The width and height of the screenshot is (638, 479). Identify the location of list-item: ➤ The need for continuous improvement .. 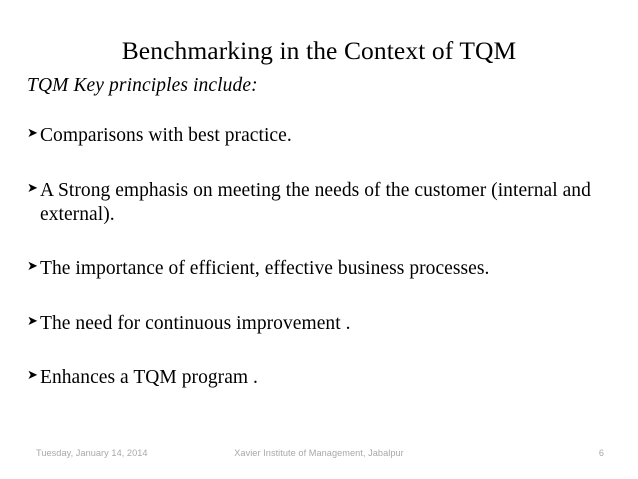
(317, 324).